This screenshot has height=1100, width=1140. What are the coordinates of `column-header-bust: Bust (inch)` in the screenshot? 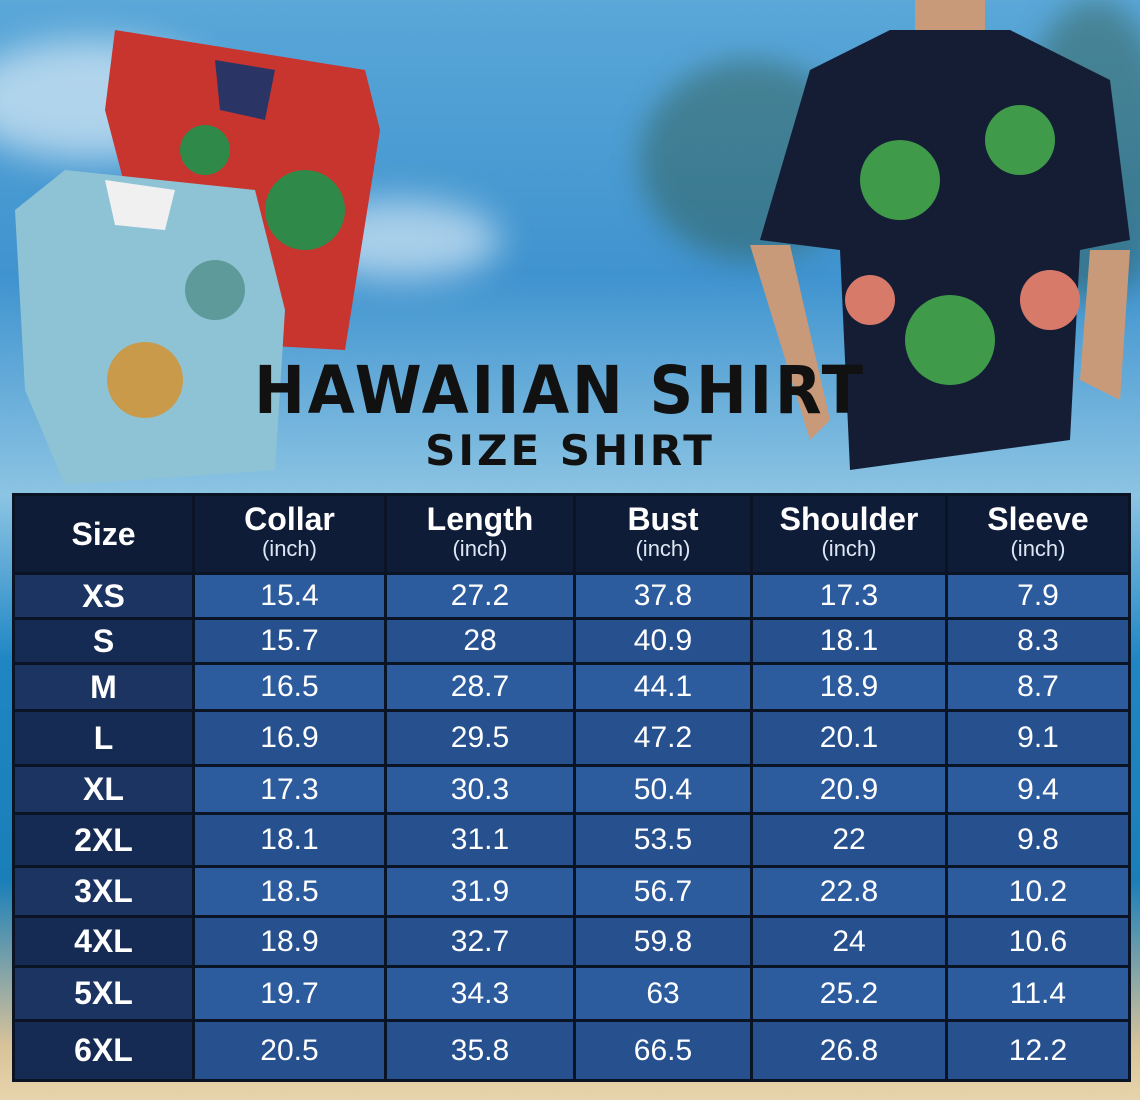 It's located at (663, 534).